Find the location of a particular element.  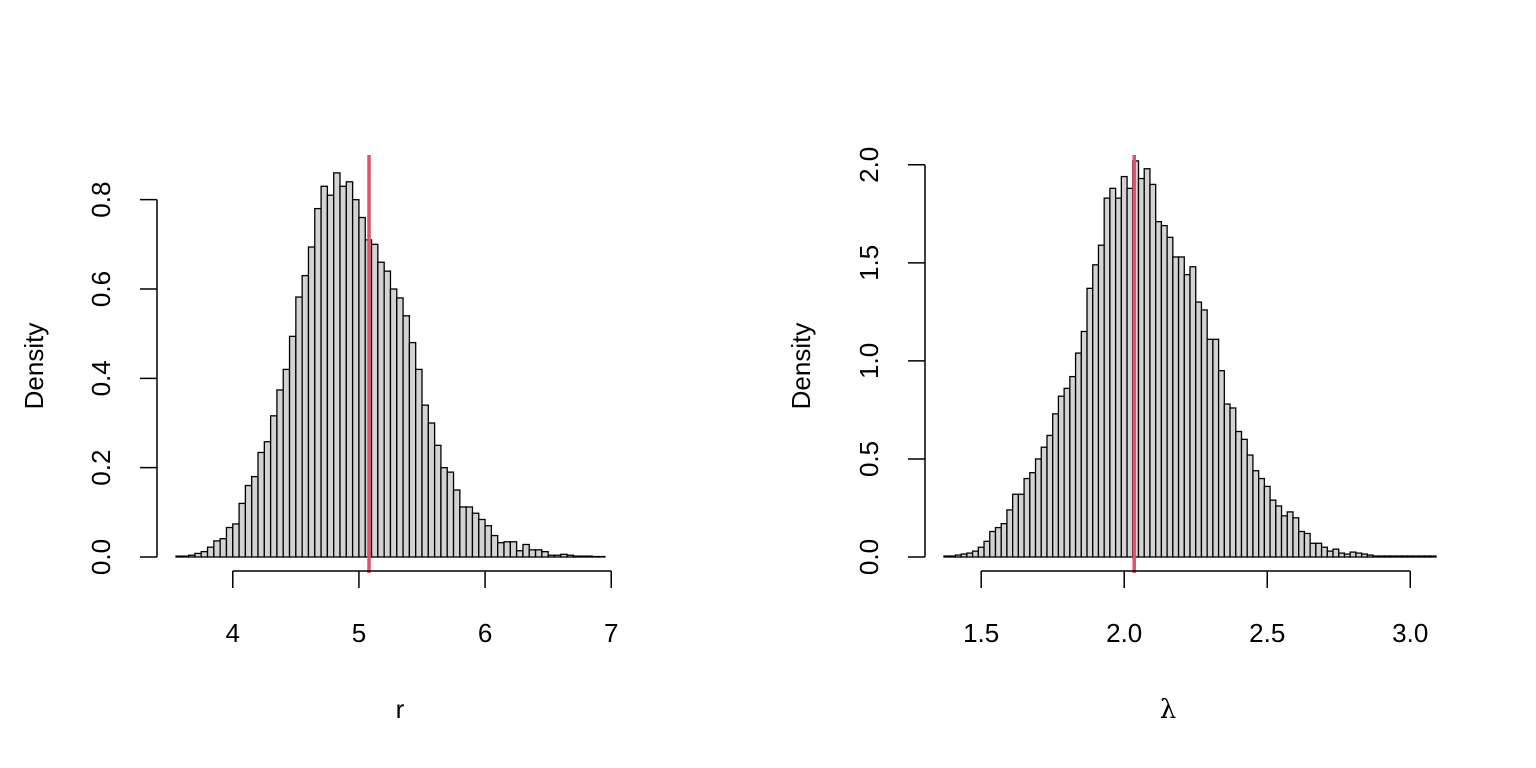

y-tick-label: 0.2 is located at coordinates (101, 468).